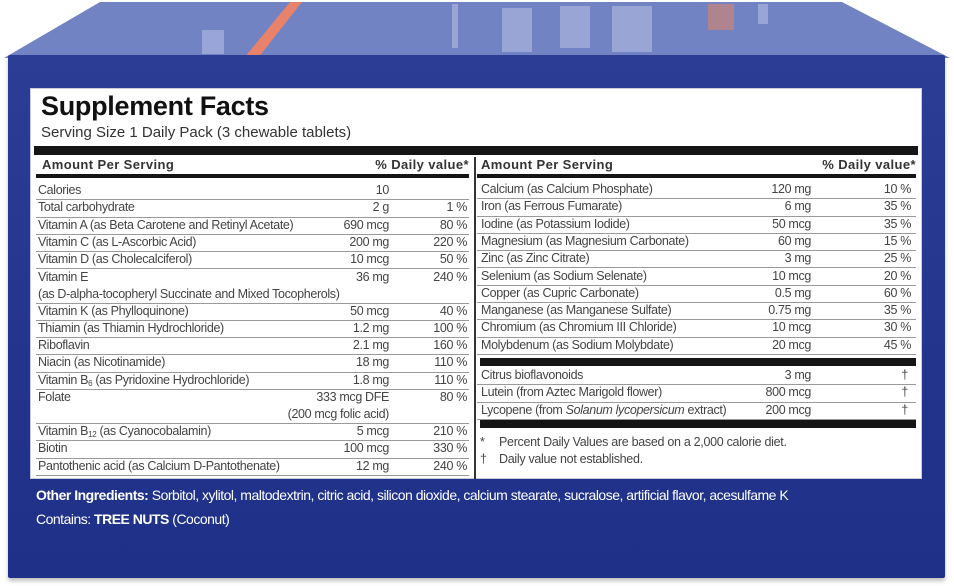  I want to click on amount: 12 mg, so click(372, 465).